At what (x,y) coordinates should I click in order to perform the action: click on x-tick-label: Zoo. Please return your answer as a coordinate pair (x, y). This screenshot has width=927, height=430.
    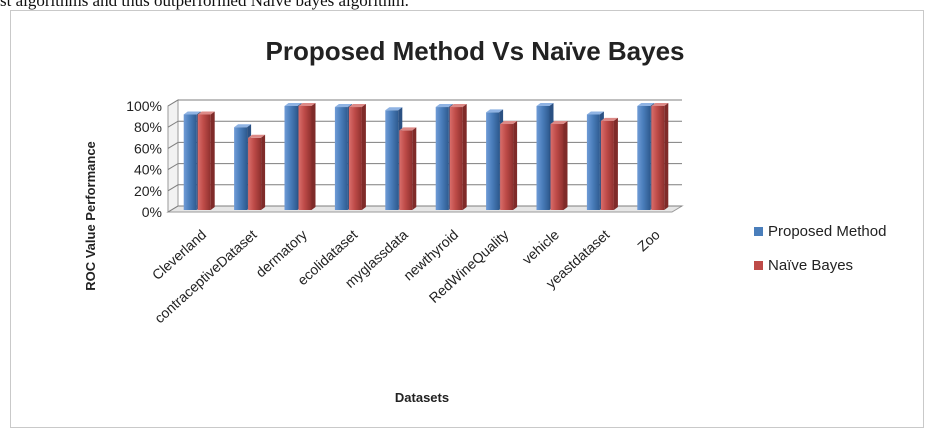
    Looking at the image, I should click on (648, 240).